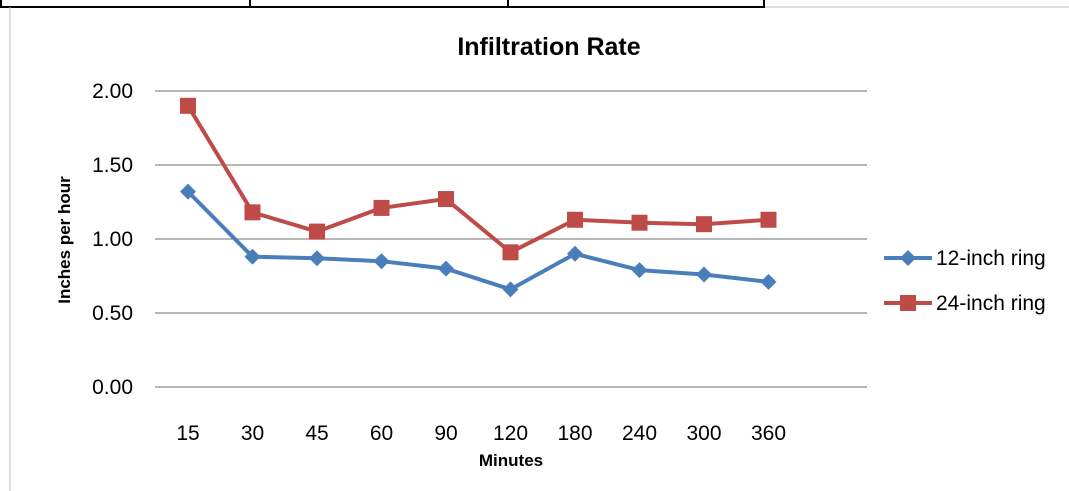  I want to click on x-tick-label: 240, so click(639, 433).